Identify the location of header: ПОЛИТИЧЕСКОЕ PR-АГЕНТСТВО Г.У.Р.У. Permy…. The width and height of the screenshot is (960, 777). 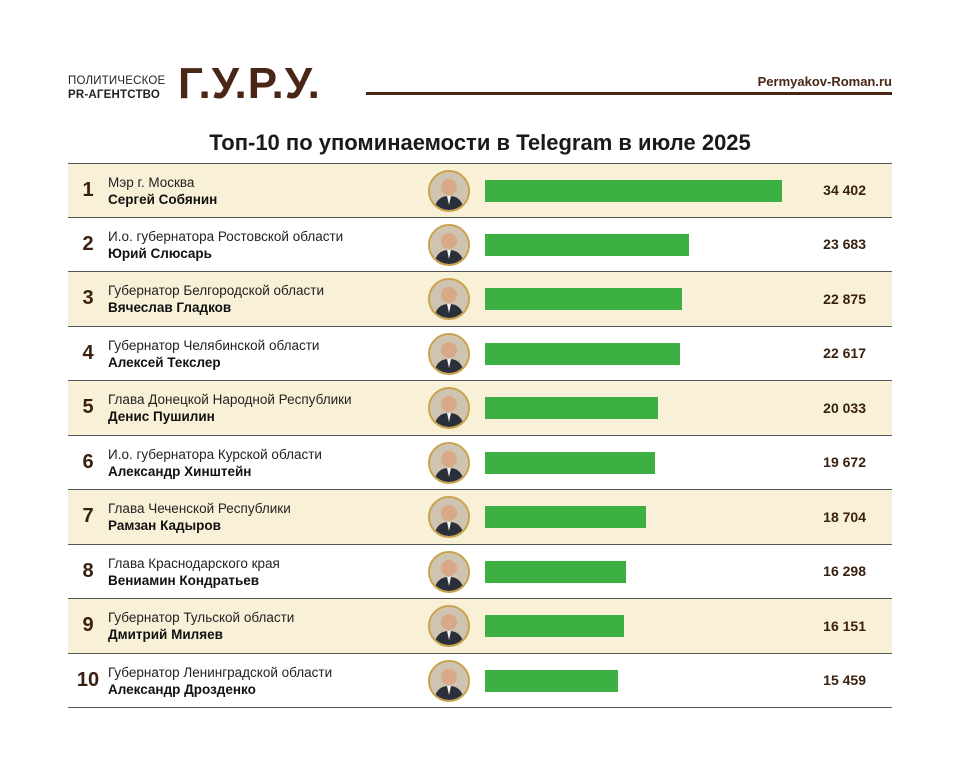
(480, 84).